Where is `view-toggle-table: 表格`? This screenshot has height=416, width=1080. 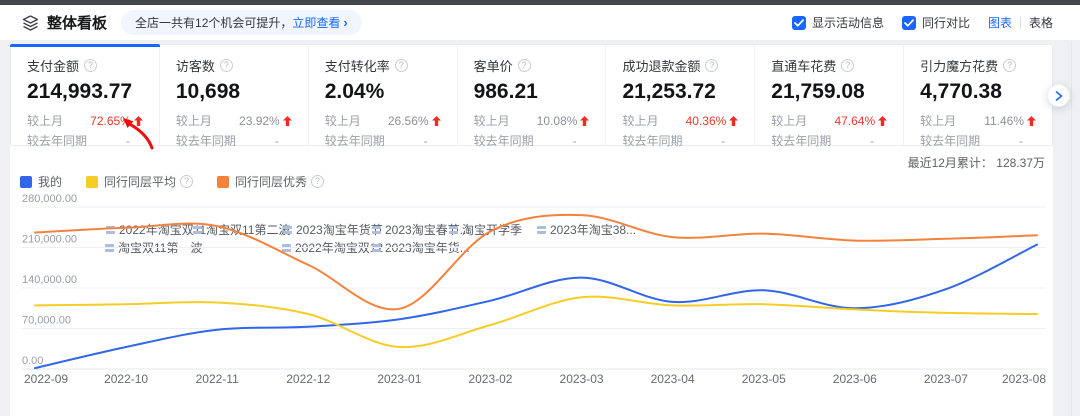 view-toggle-table: 表格 is located at coordinates (1040, 23).